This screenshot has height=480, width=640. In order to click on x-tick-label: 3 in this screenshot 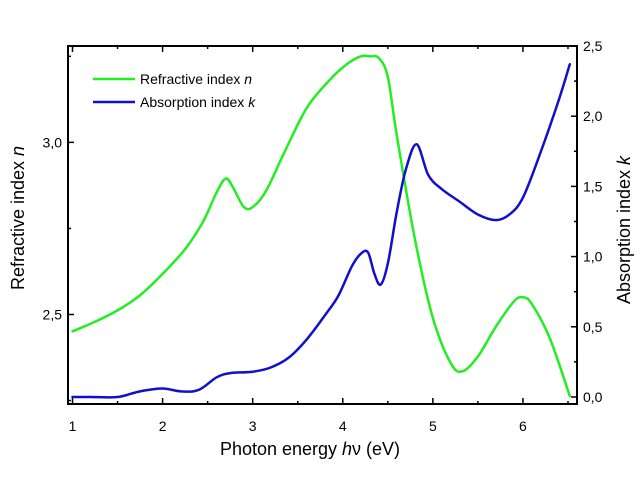, I will do `click(253, 426)`.